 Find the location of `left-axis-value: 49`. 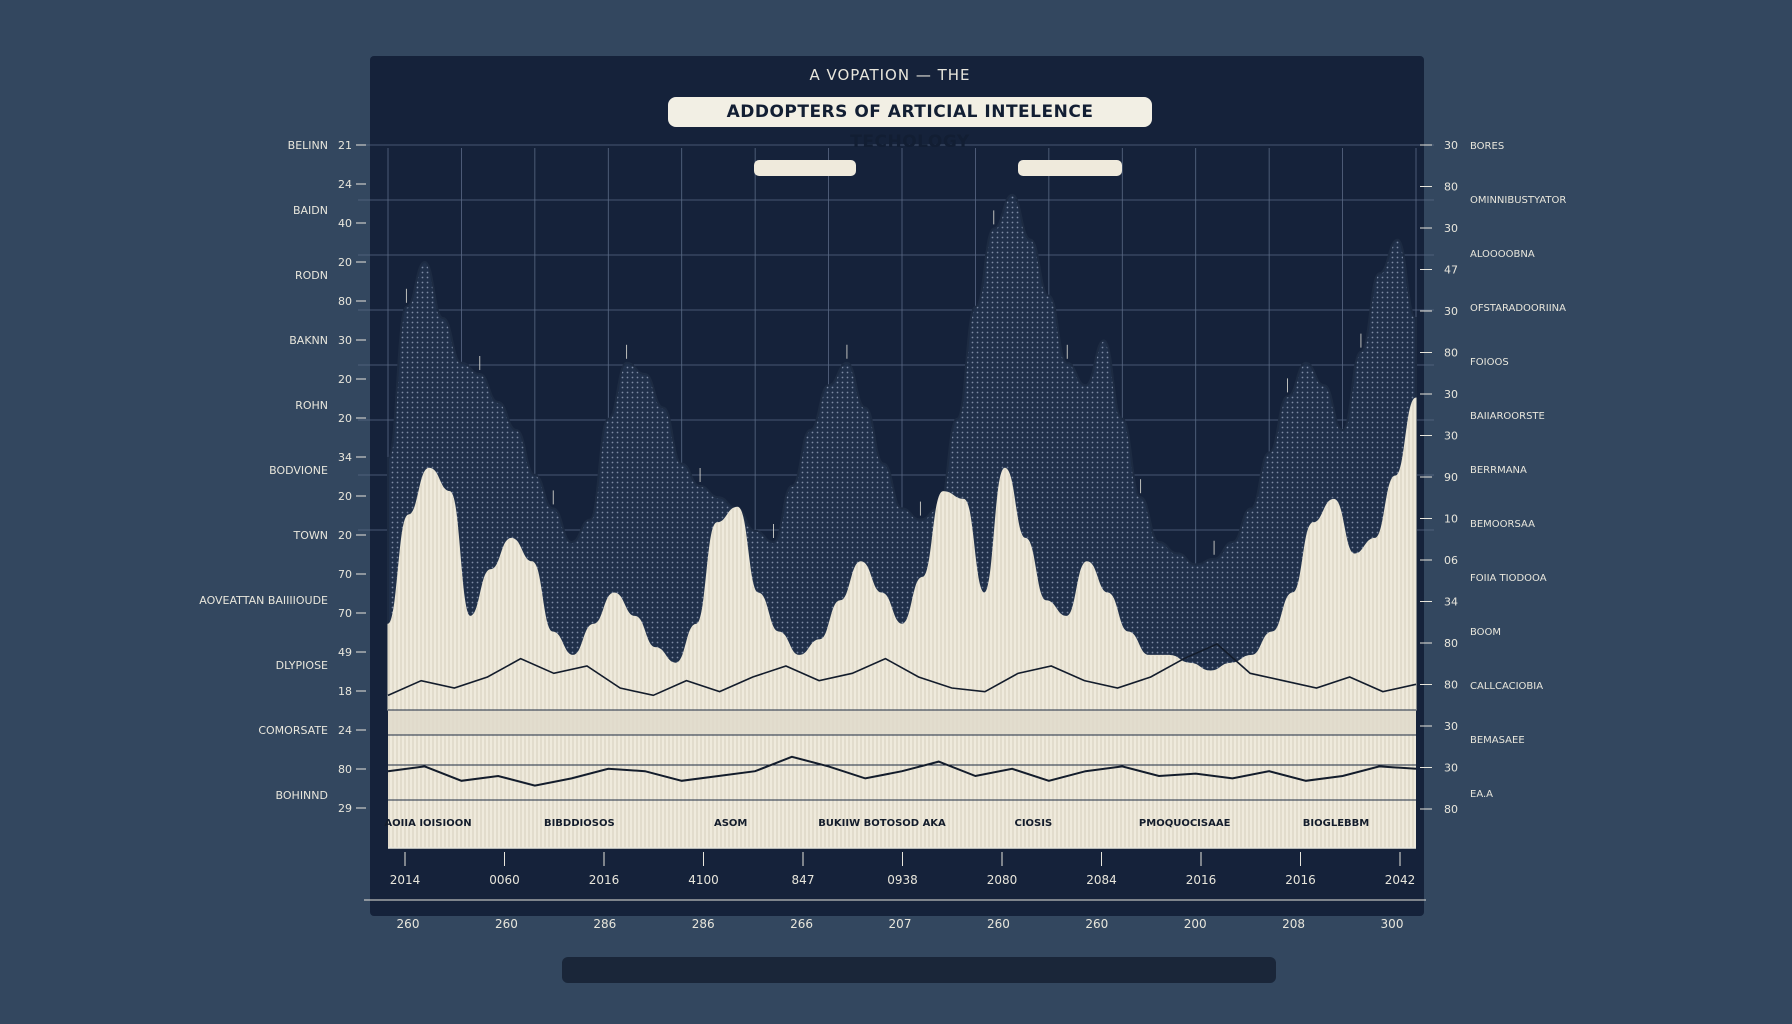

left-axis-value: 49 is located at coordinates (345, 652).